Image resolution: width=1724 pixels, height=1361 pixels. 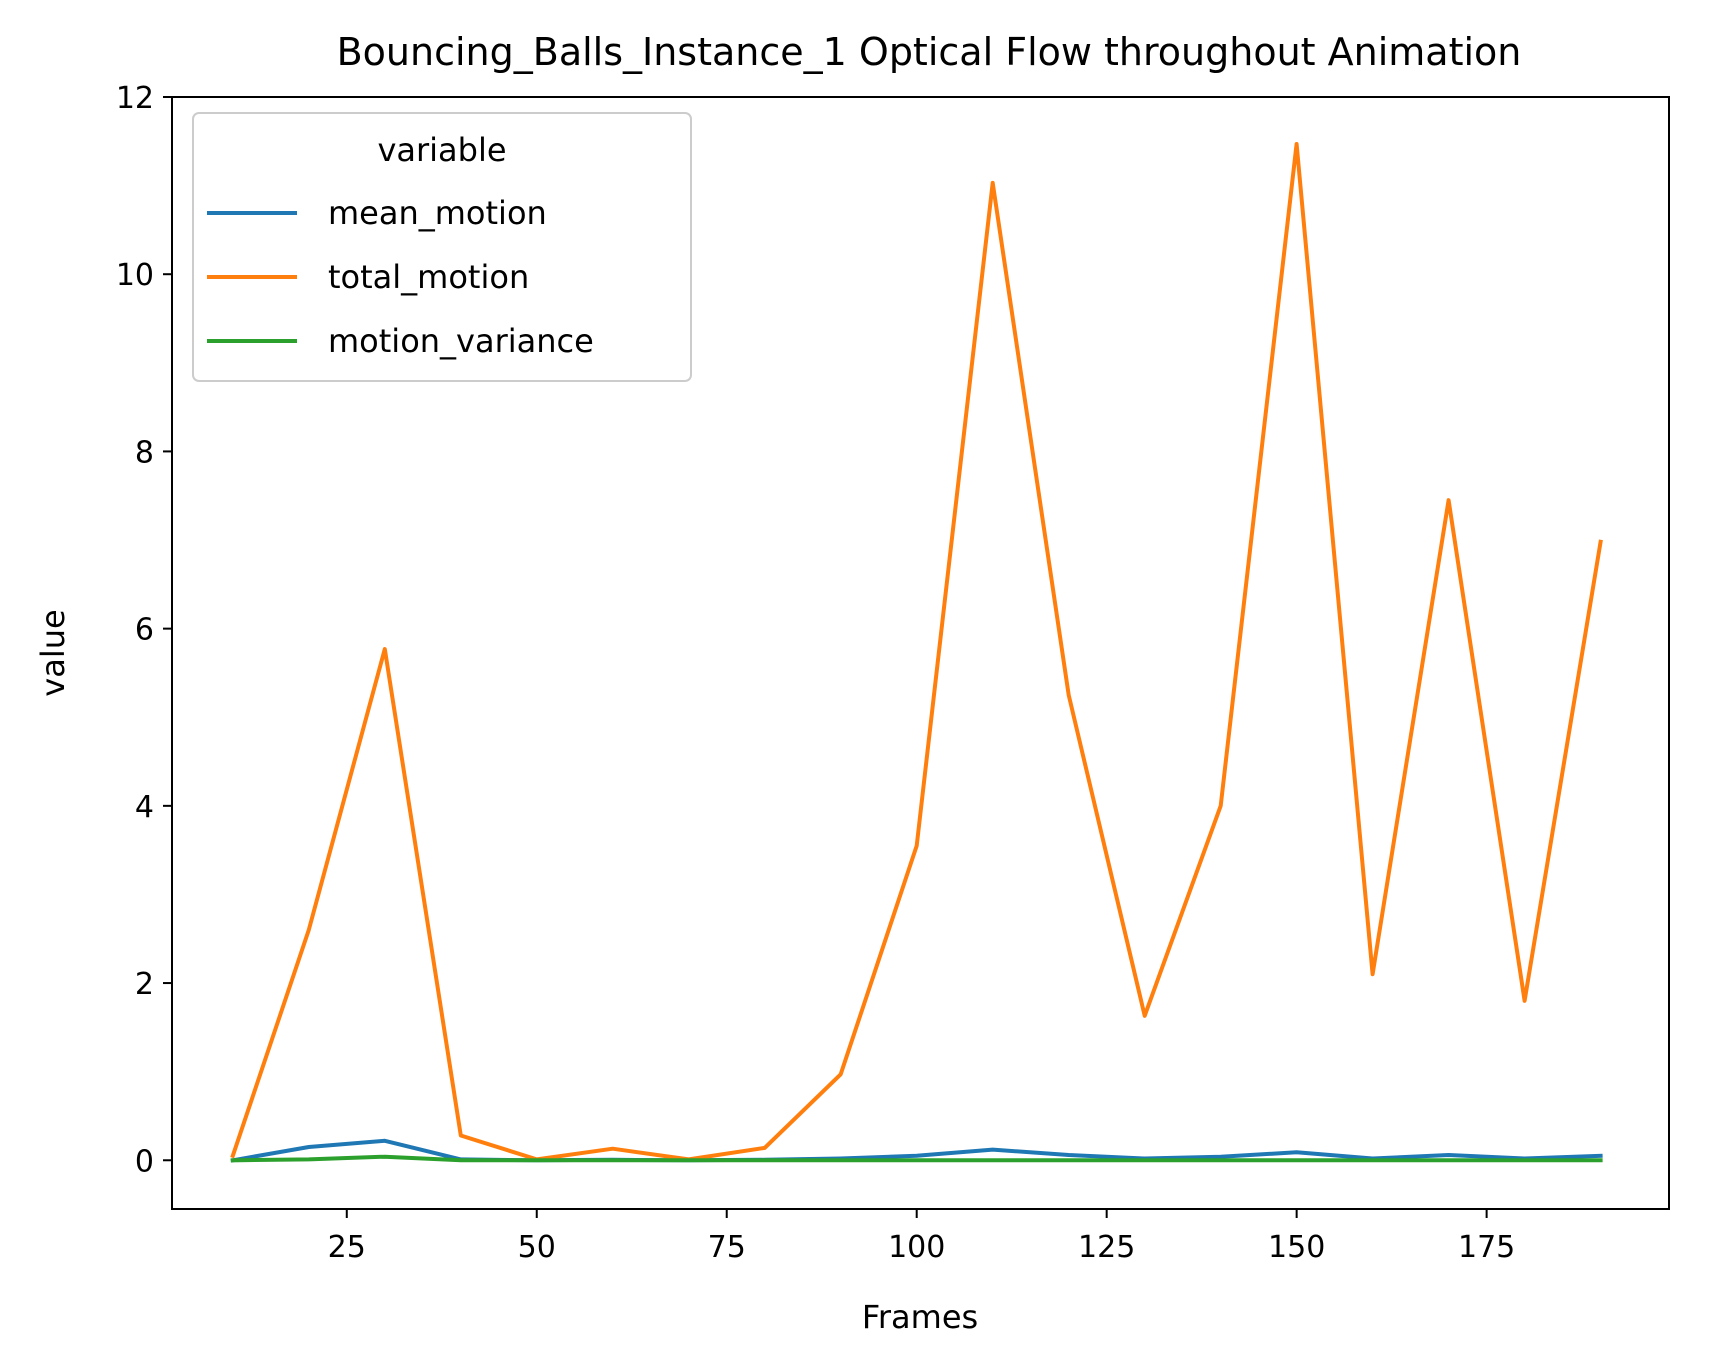 I want to click on x-tick-label: 125, so click(x=1106, y=1247).